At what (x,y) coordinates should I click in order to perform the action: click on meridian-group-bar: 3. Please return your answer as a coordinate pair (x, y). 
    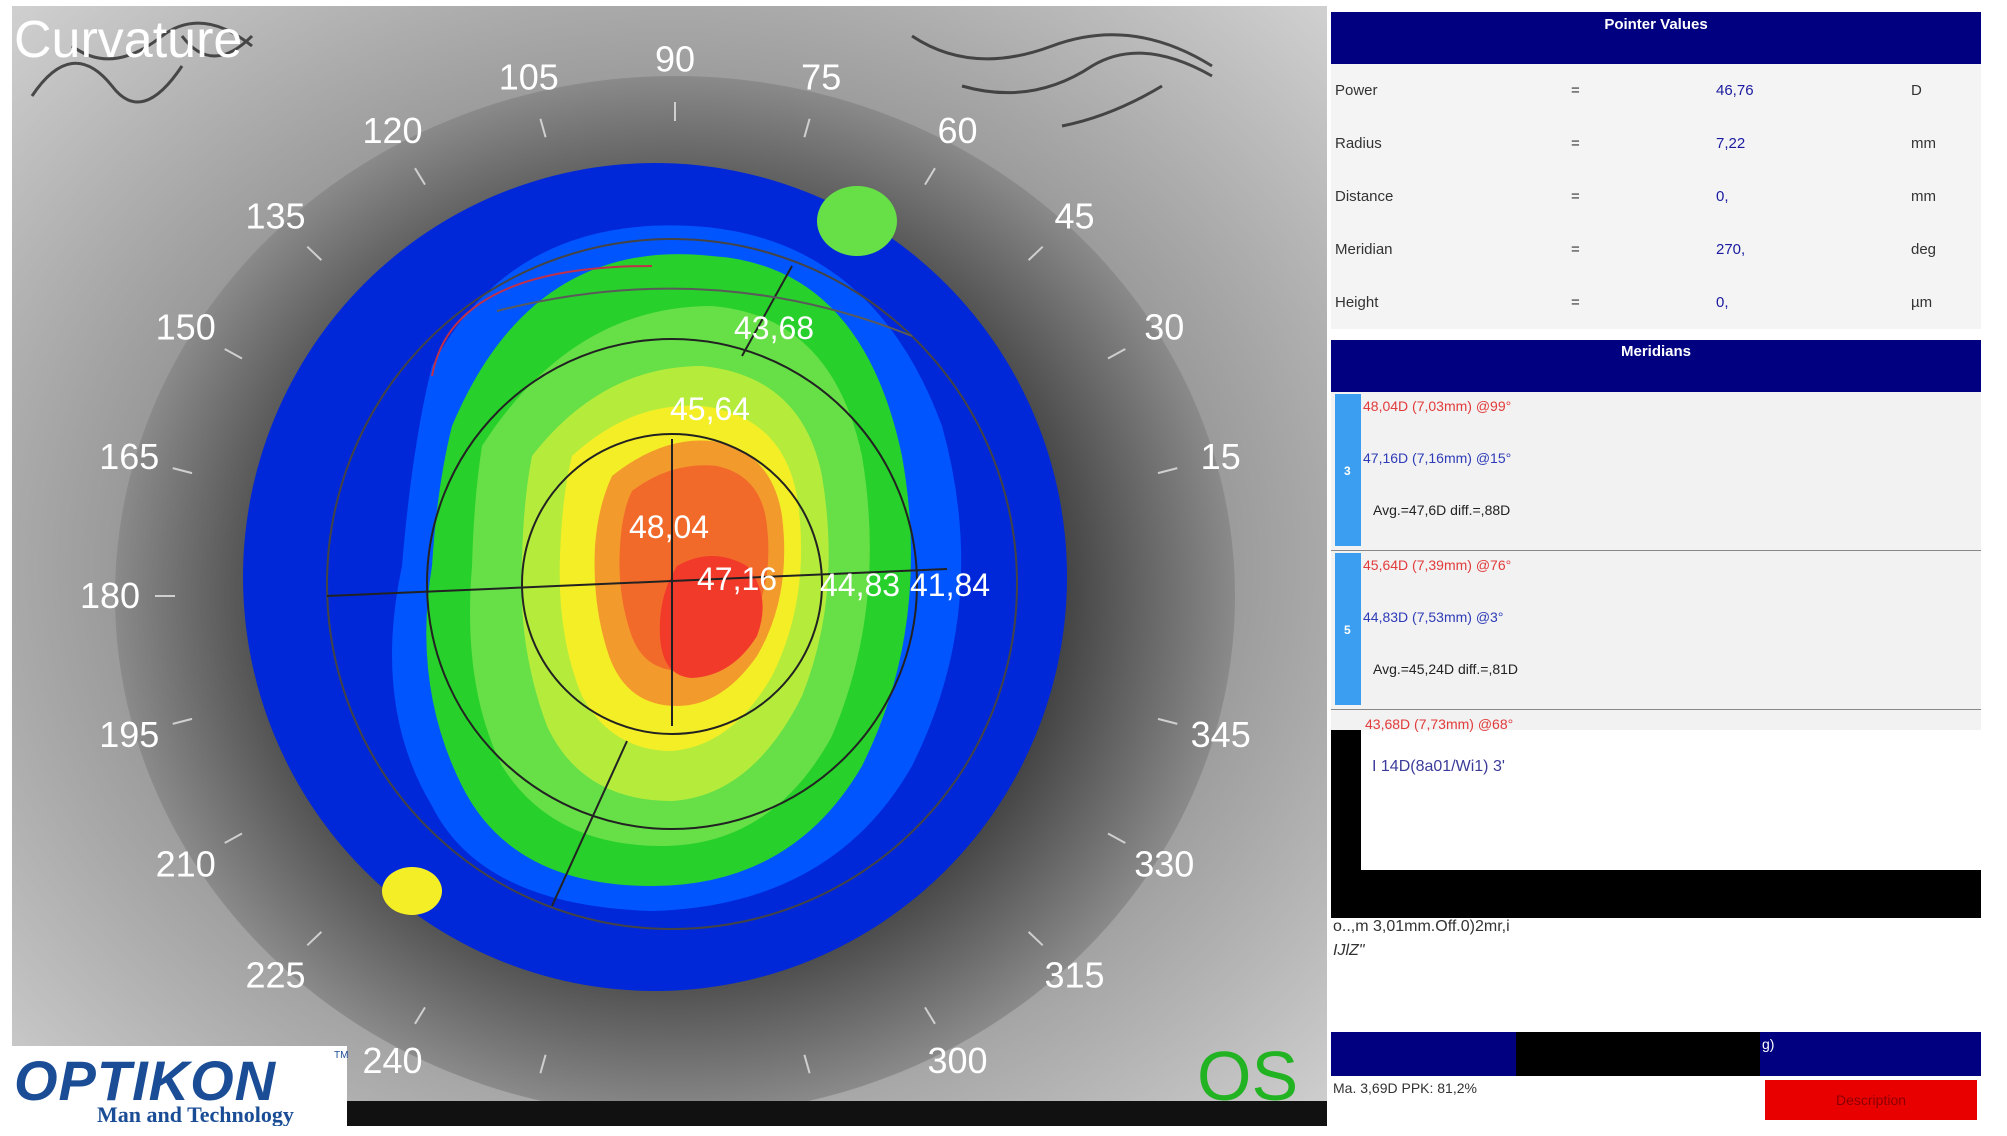
    Looking at the image, I should click on (1348, 470).